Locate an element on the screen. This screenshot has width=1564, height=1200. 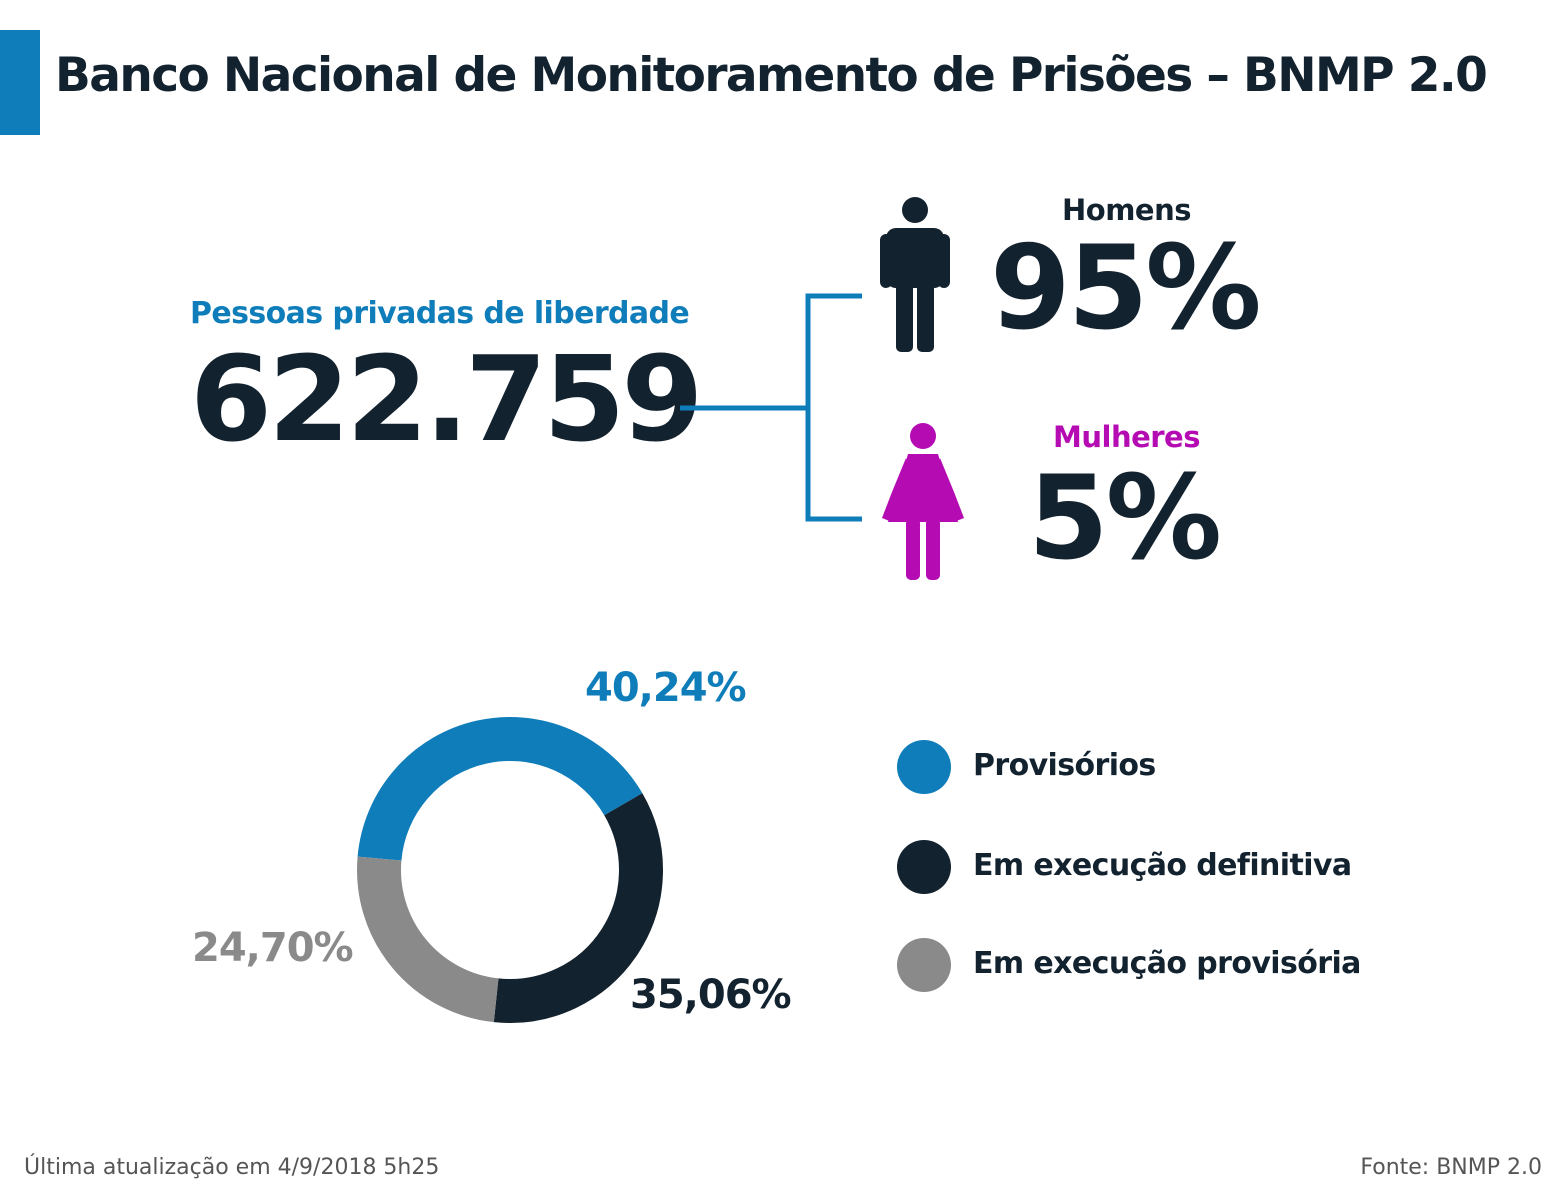
donut-chart is located at coordinates (510, 870).